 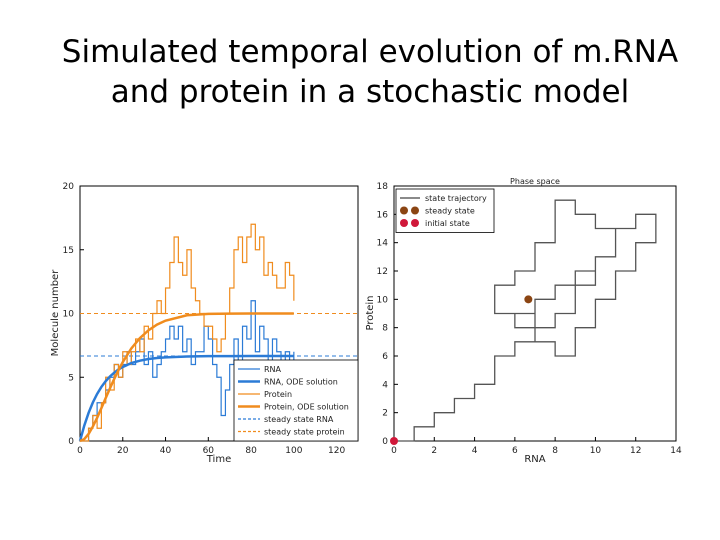 What do you see at coordinates (555, 451) in the screenshot?
I see `x-tick-label: 8` at bounding box center [555, 451].